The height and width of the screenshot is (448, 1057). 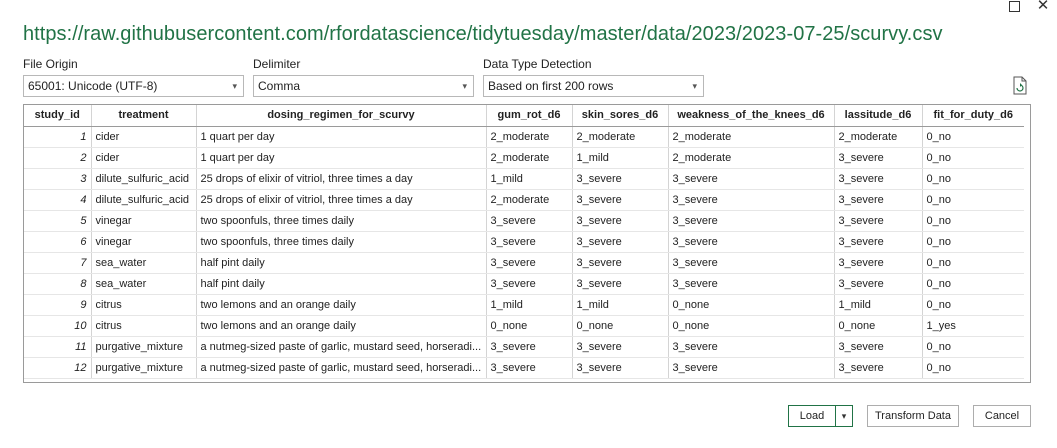 I want to click on file-origin-select: 65001: Unicode (UTF-8) ▾, so click(x=133, y=86).